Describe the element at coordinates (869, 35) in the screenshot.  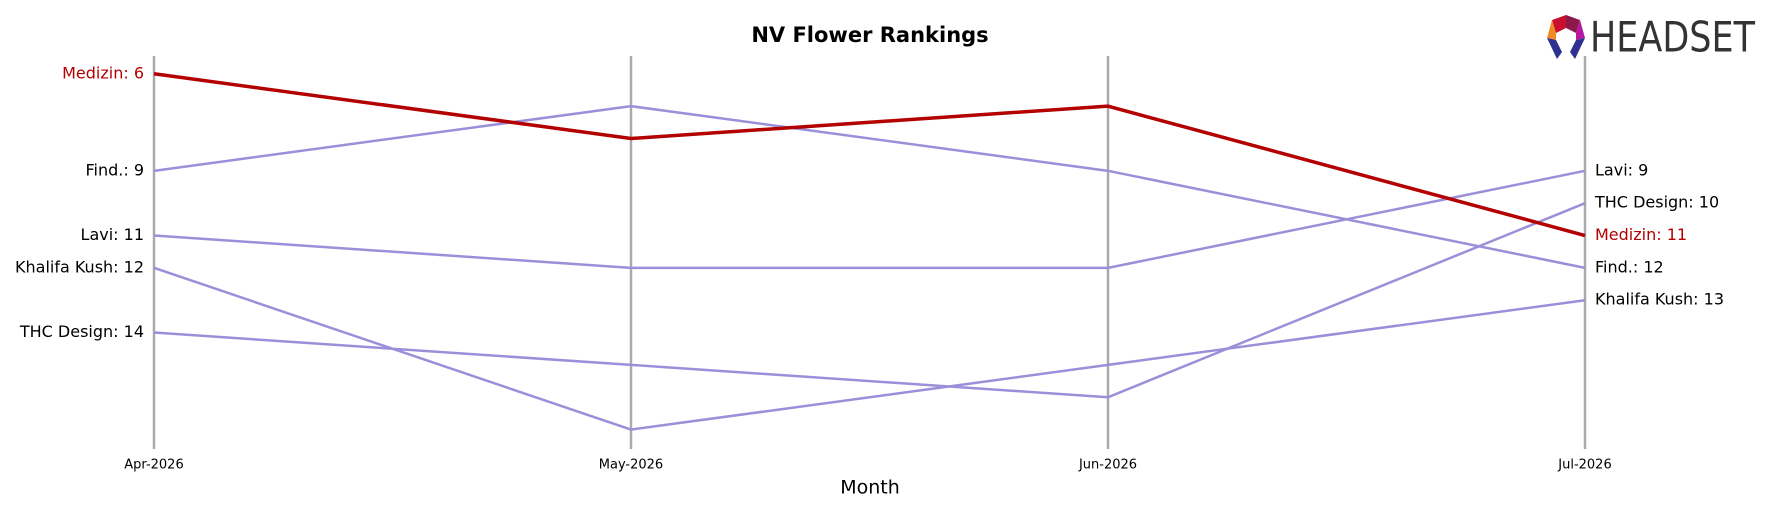
I see `chart-title: NV Flower Rankings` at that location.